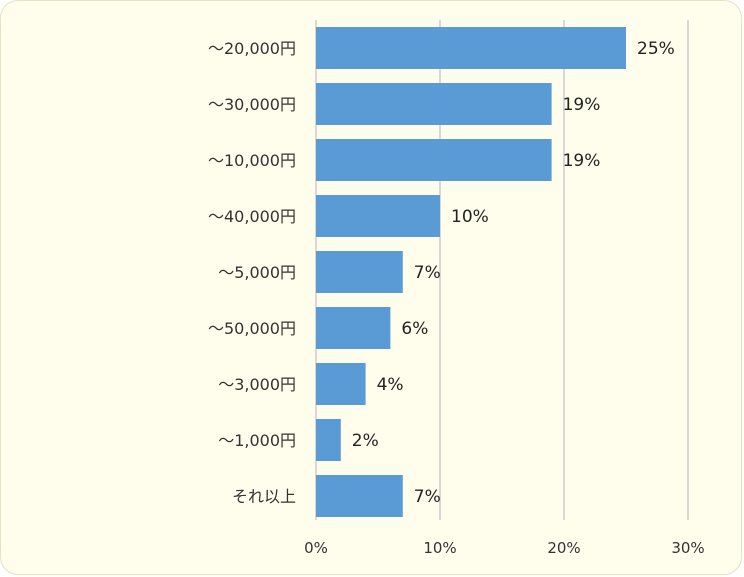 Image resolution: width=744 pixels, height=577 pixels. Describe the element at coordinates (656, 49) in the screenshot. I see `data-label: 25%` at that location.